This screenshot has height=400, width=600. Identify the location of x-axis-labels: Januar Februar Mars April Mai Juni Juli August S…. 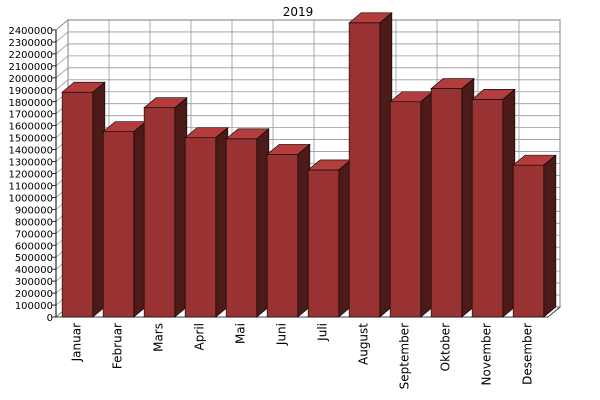
(302, 356).